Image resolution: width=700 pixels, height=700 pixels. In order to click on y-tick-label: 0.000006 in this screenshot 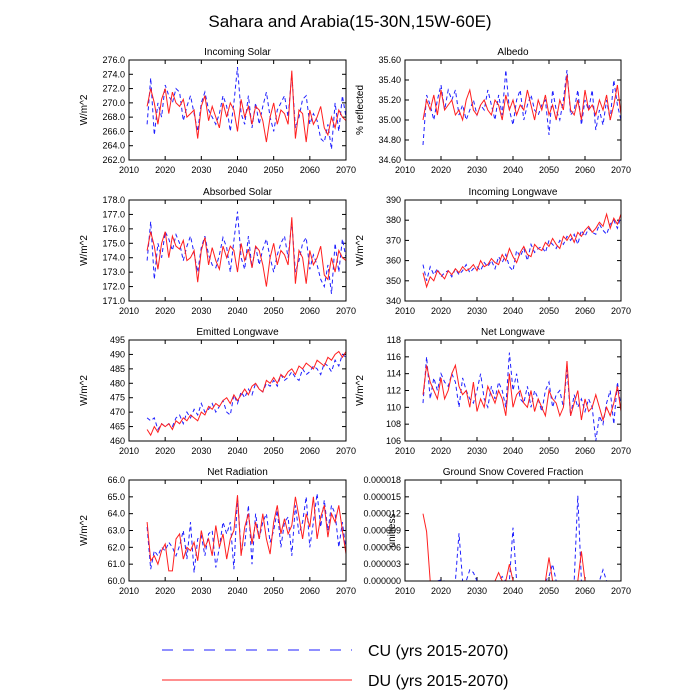, I will do `click(382, 547)`.